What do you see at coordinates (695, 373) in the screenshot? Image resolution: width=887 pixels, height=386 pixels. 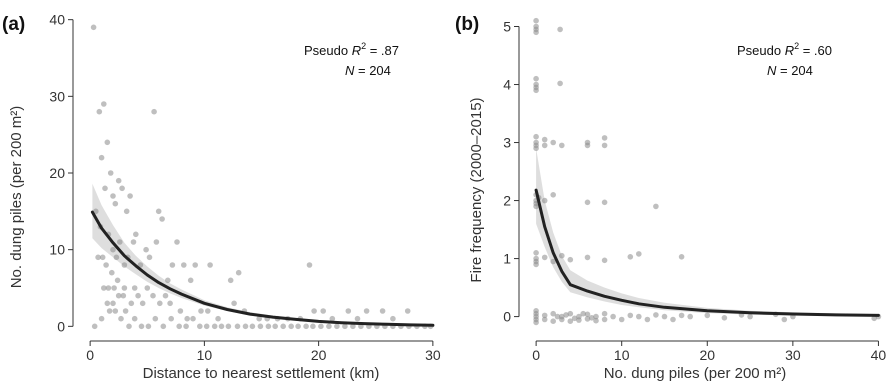 I see `panel-b-x-axis-title: No. dung piles (per 200 m²)` at bounding box center [695, 373].